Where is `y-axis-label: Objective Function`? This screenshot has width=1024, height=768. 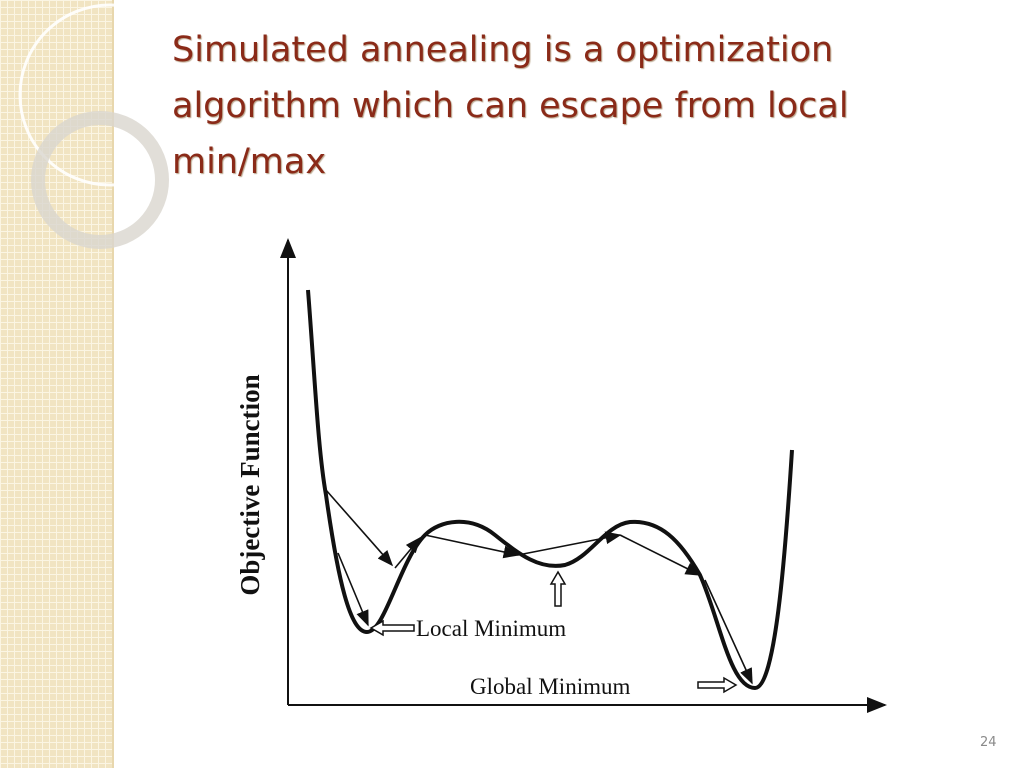
y-axis-label: Objective Function is located at coordinates (250, 484).